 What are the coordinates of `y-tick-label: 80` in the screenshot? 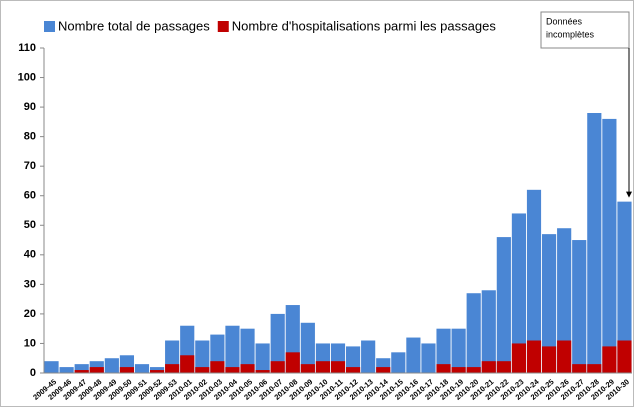 It's located at (30, 137).